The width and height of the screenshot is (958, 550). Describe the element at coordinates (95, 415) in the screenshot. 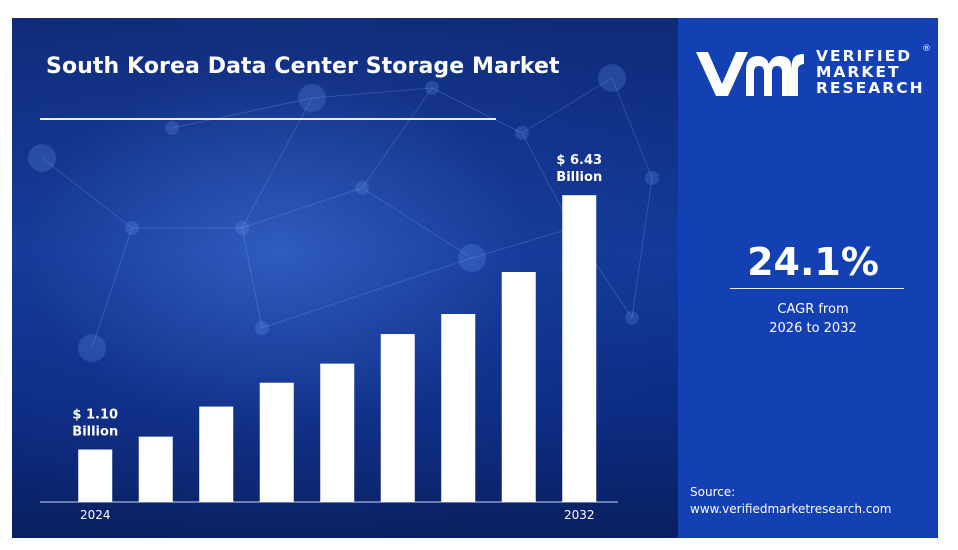

I see `data-label: $ 1.10` at that location.